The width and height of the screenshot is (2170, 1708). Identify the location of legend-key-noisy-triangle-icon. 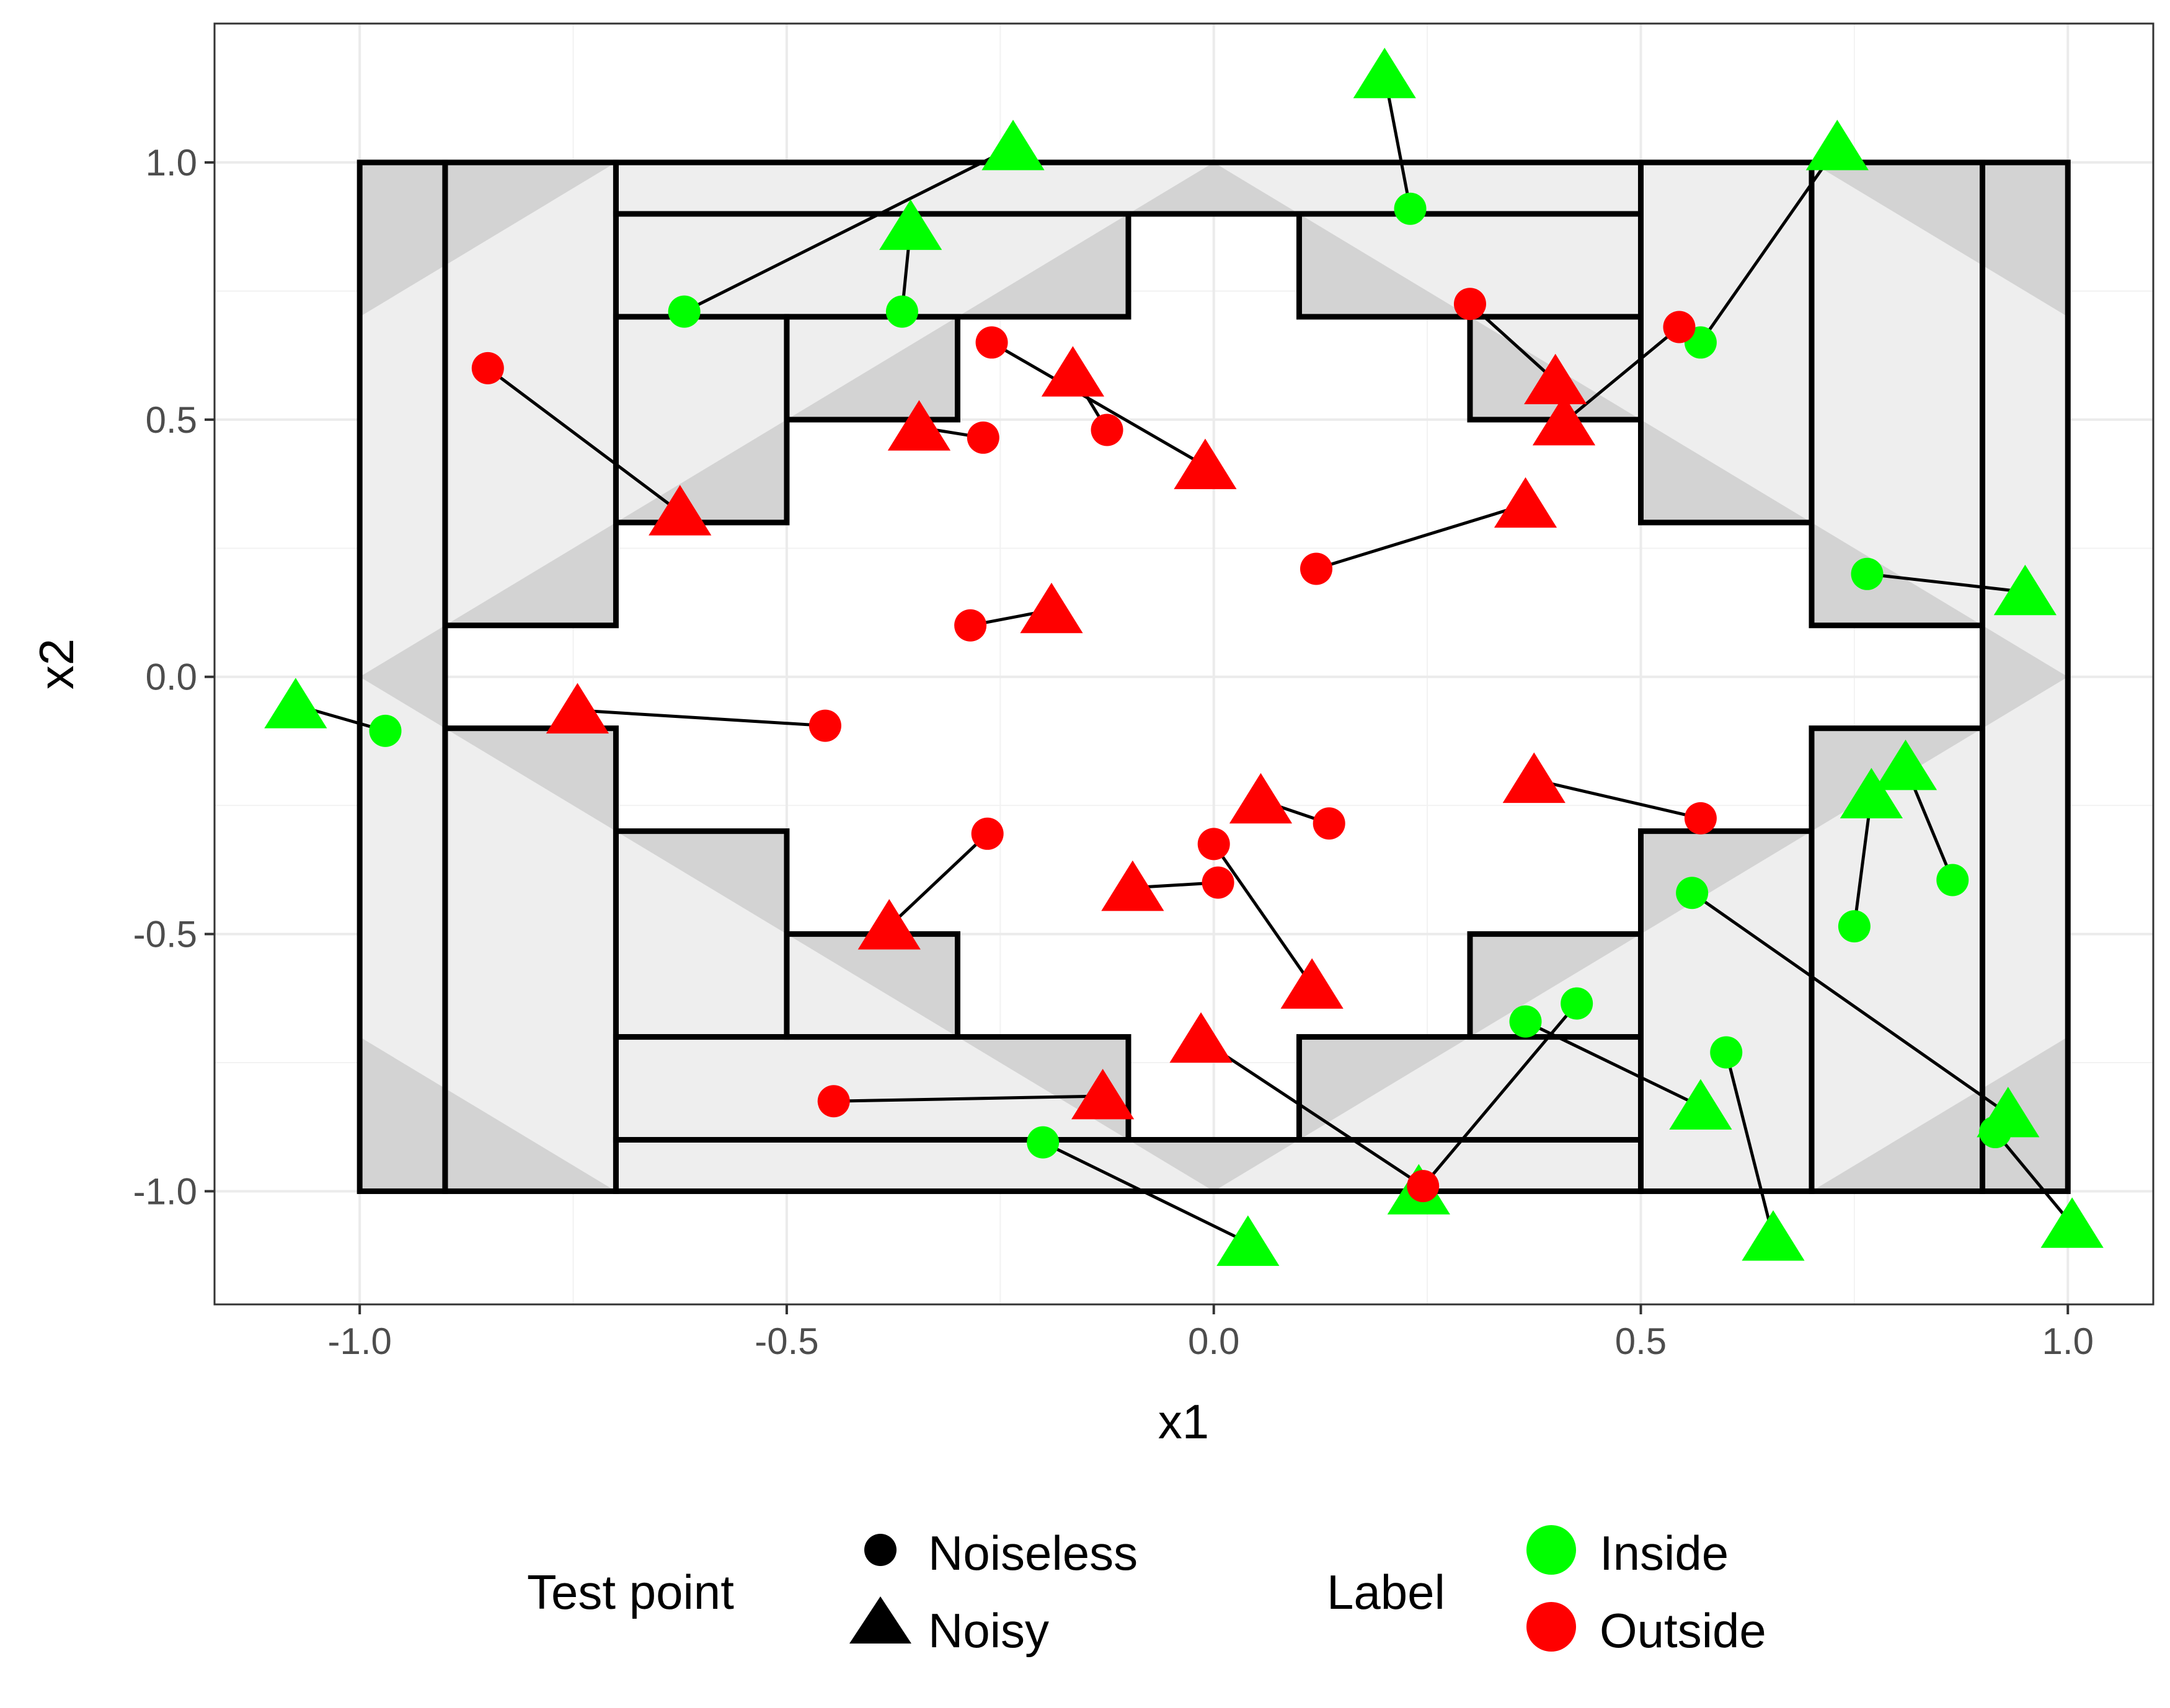
(880, 1620).